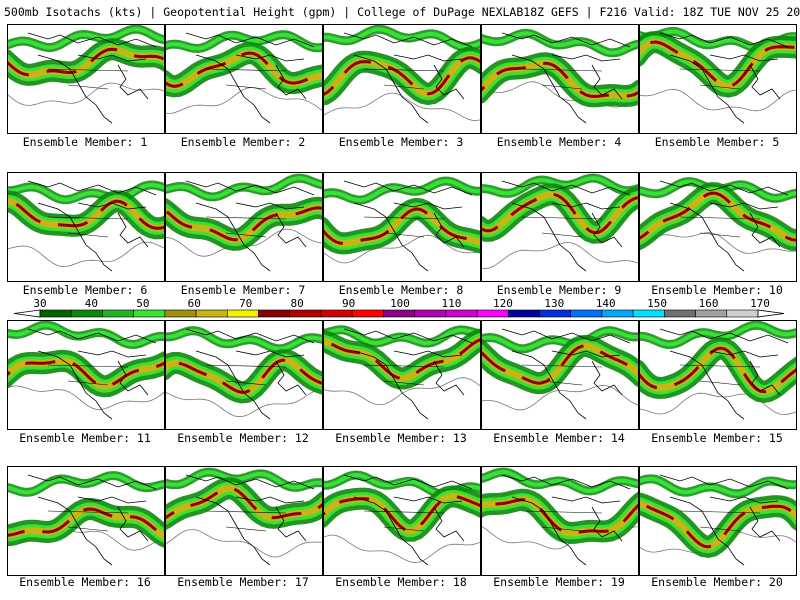  Describe the element at coordinates (559, 582) in the screenshot. I see `ensemble-member-label: Ensemble Member: 19` at that location.